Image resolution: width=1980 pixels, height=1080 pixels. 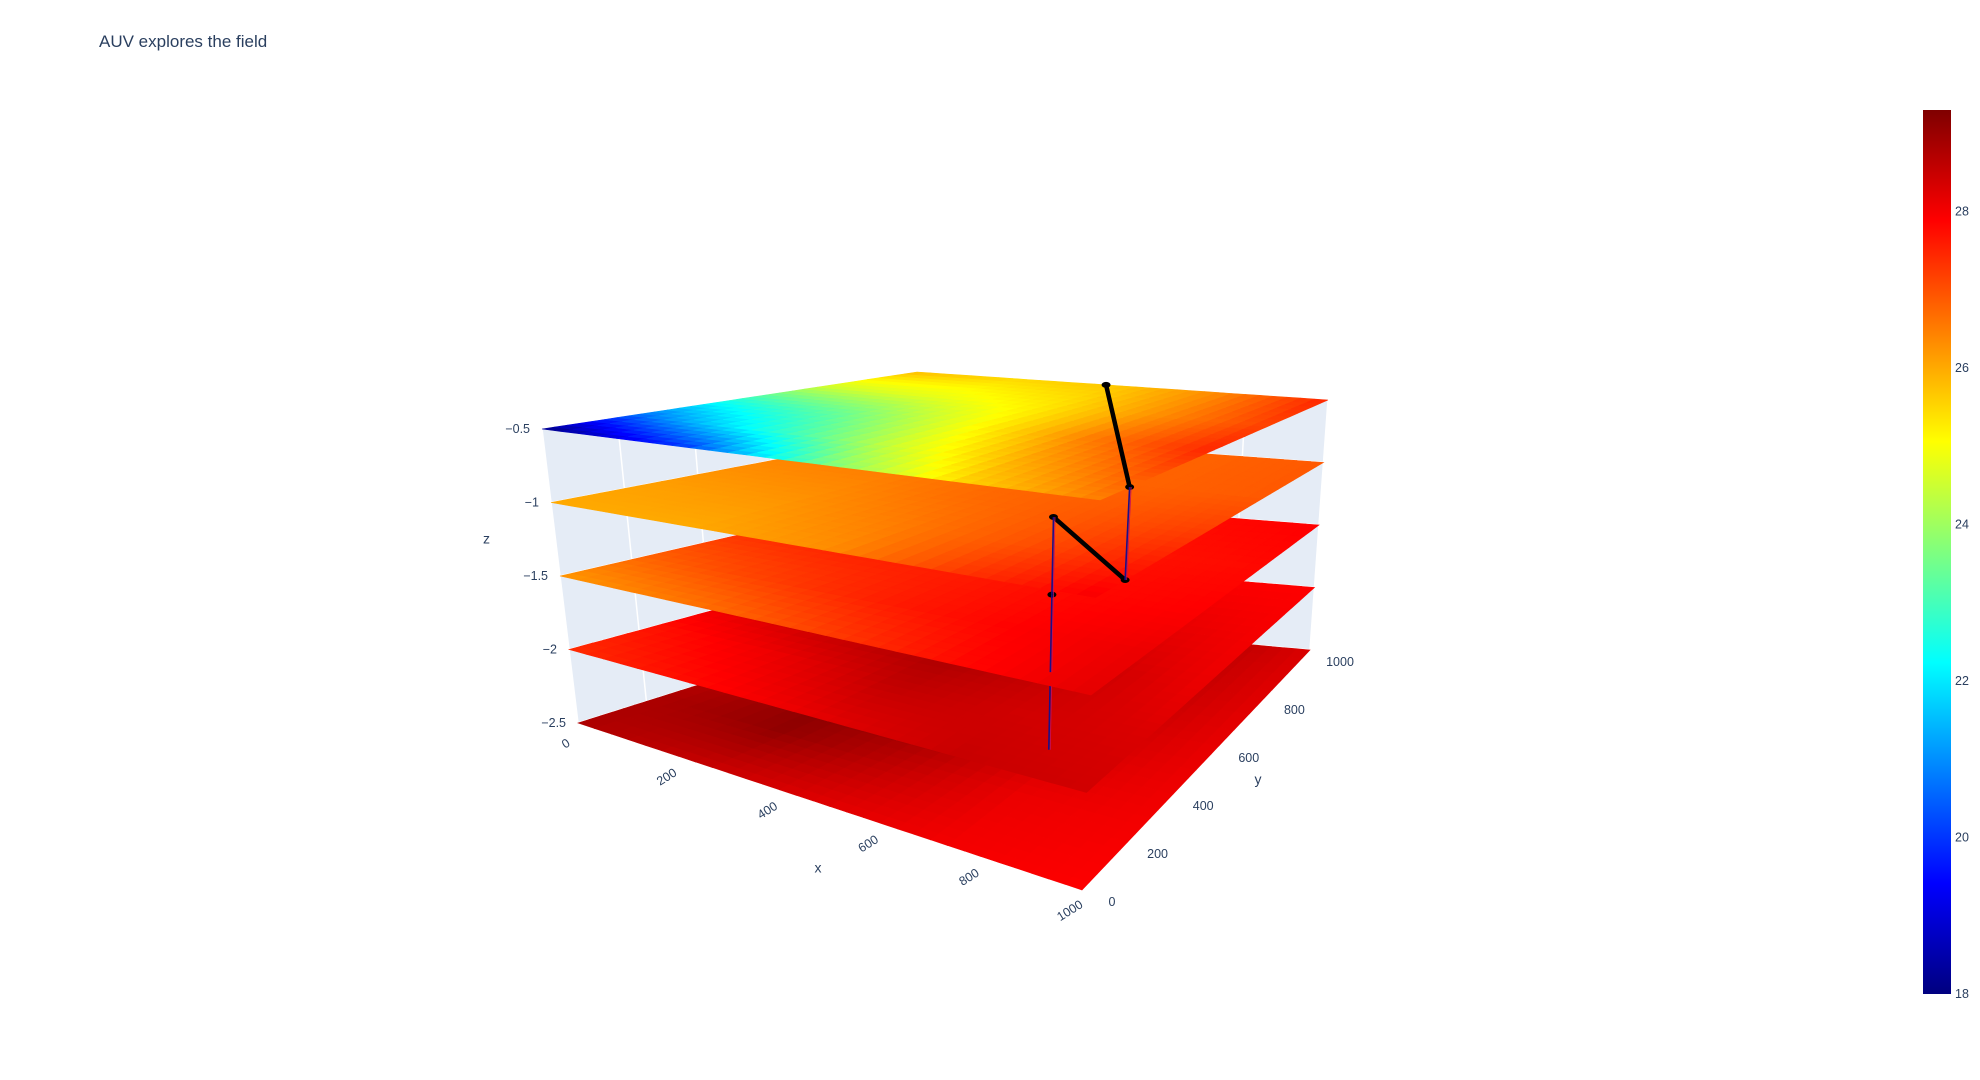 I want to click on colorbar-tick-label: 28, so click(x=1962, y=212).